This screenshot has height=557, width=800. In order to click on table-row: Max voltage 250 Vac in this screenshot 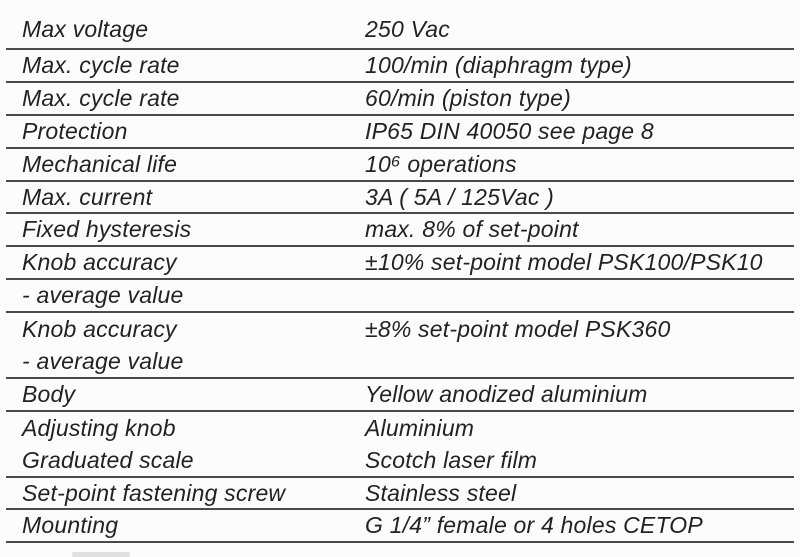, I will do `click(400, 25)`.